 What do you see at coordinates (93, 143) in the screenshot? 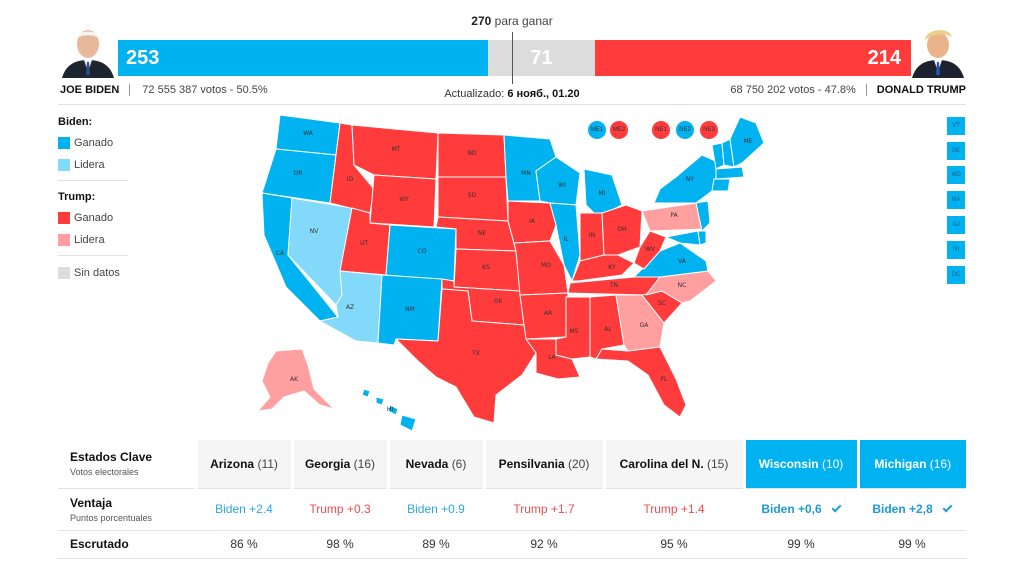
I see `legend-biden-won: Ganado` at bounding box center [93, 143].